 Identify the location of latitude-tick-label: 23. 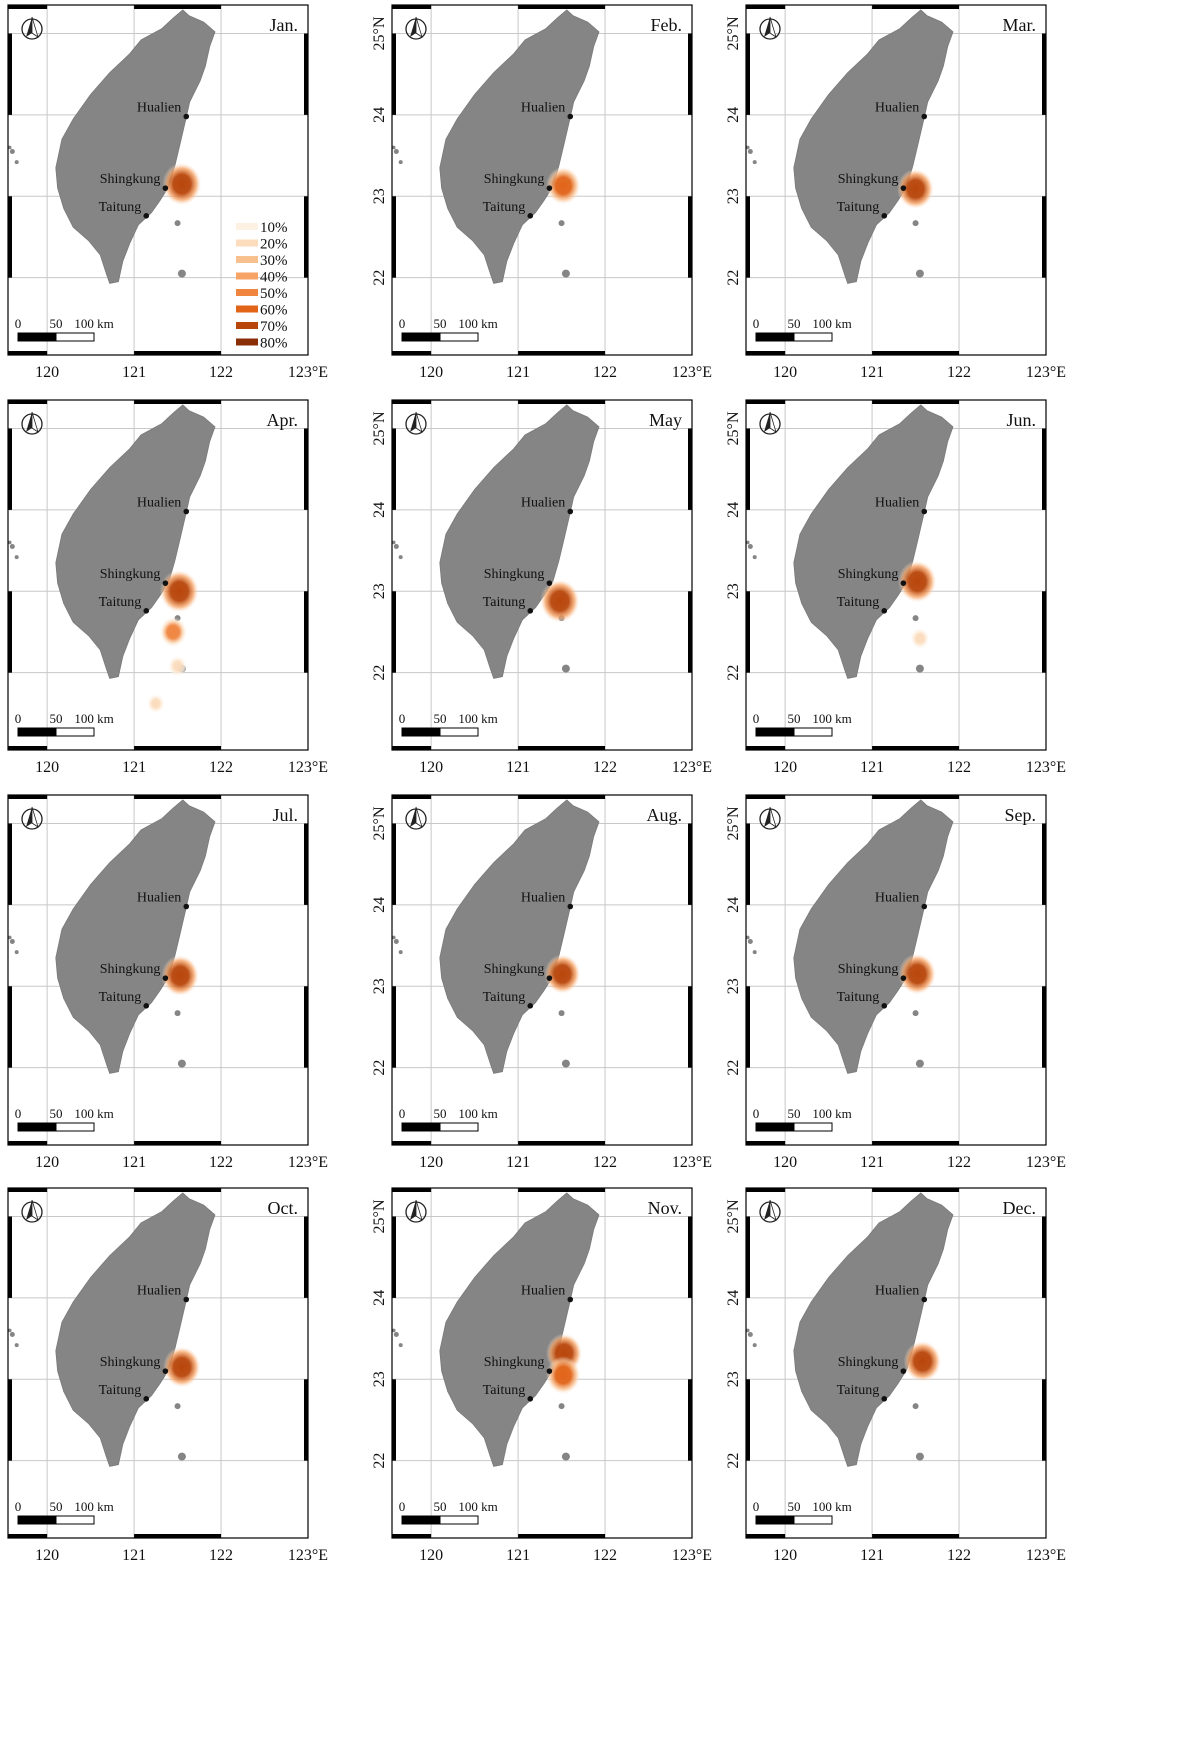
(2, 591).